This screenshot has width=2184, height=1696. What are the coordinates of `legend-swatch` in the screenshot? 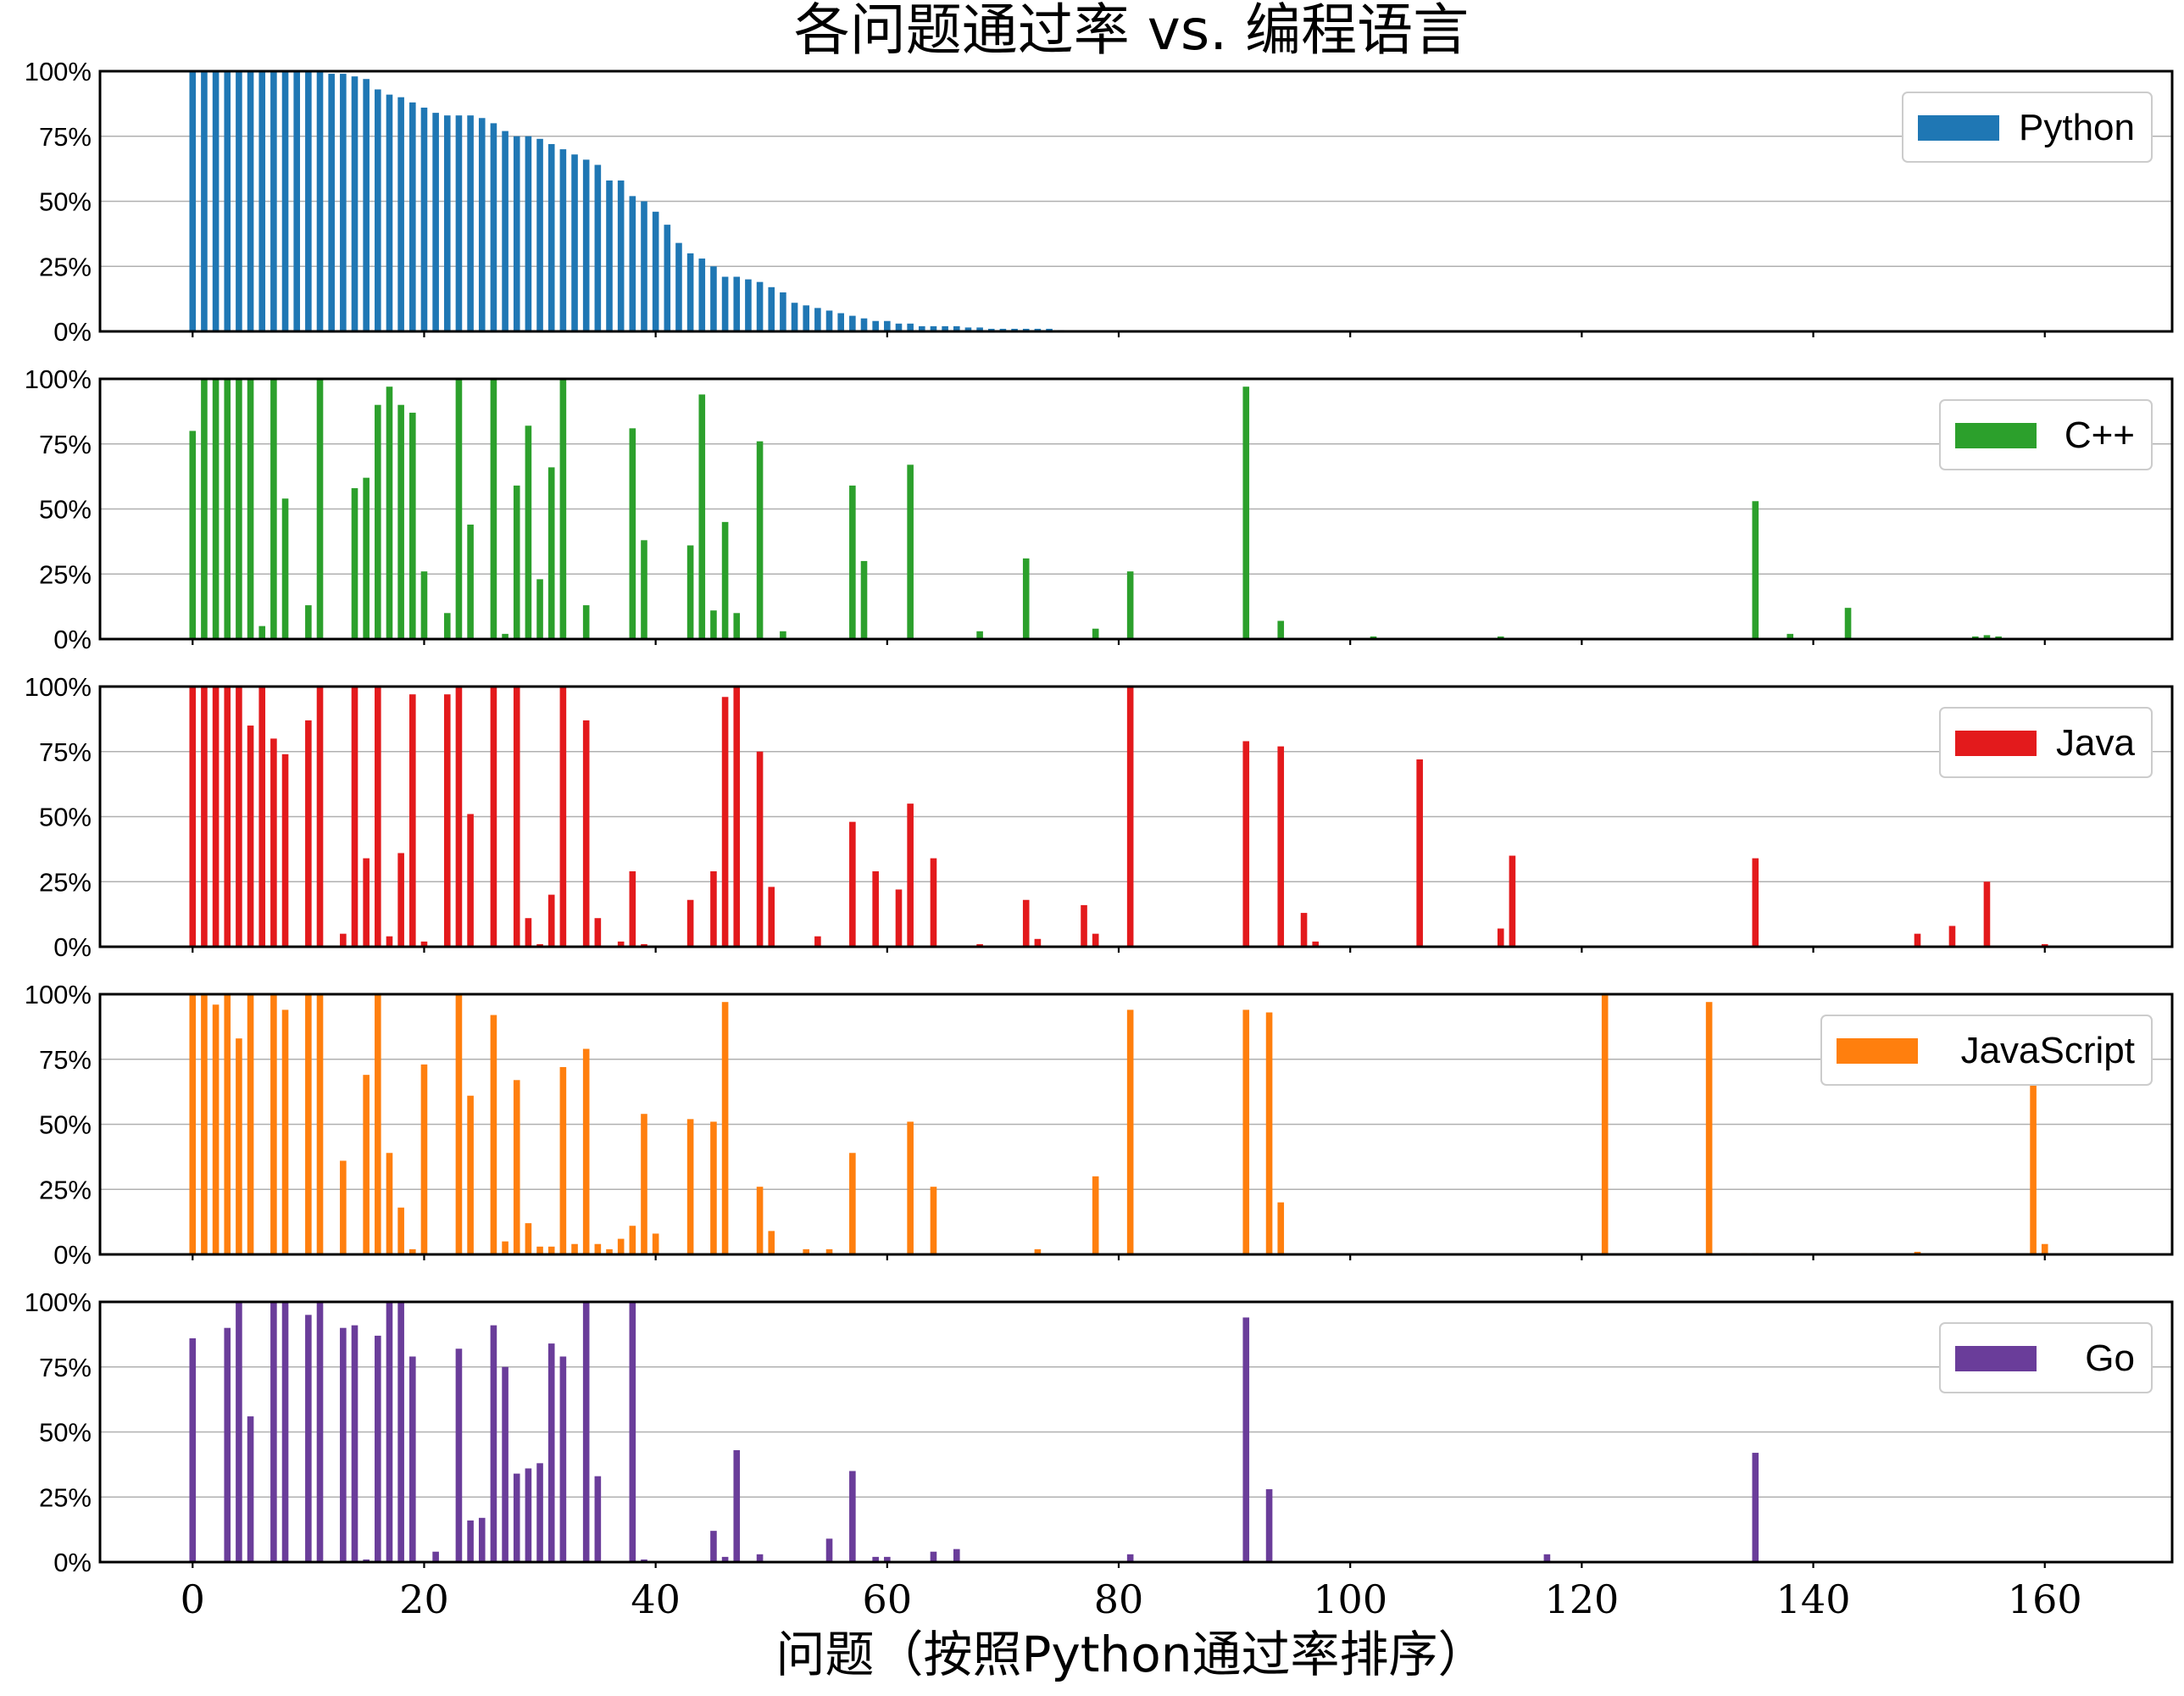 It's located at (1996, 435).